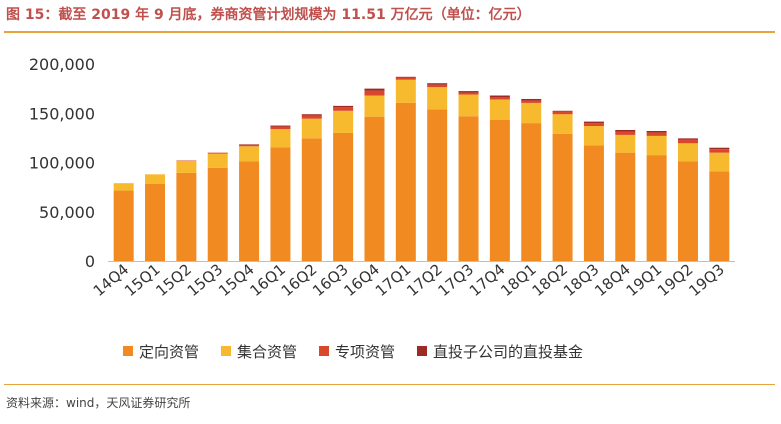 The height and width of the screenshot is (424, 781). Describe the element at coordinates (173, 280) in the screenshot. I see `x-tick-label: 15Q2` at that location.